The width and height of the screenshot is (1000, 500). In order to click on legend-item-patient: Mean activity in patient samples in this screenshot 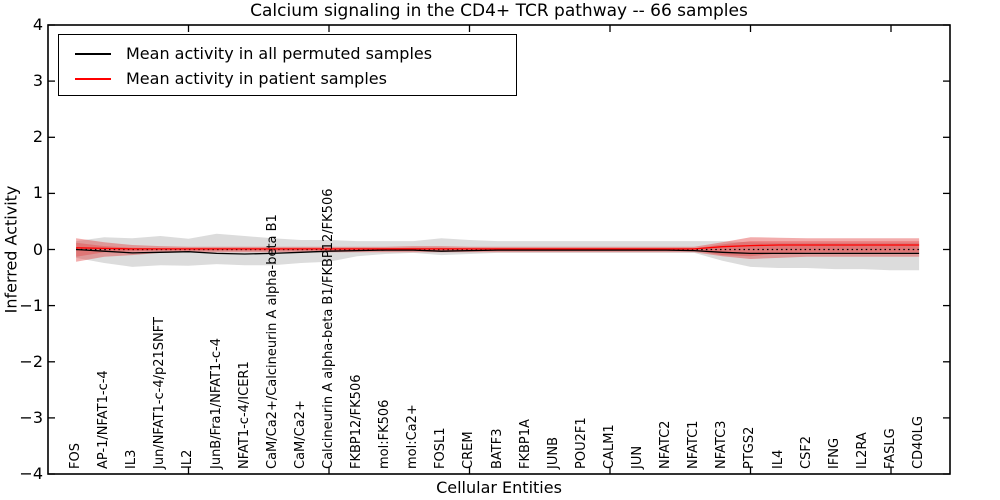, I will do `click(287, 78)`.